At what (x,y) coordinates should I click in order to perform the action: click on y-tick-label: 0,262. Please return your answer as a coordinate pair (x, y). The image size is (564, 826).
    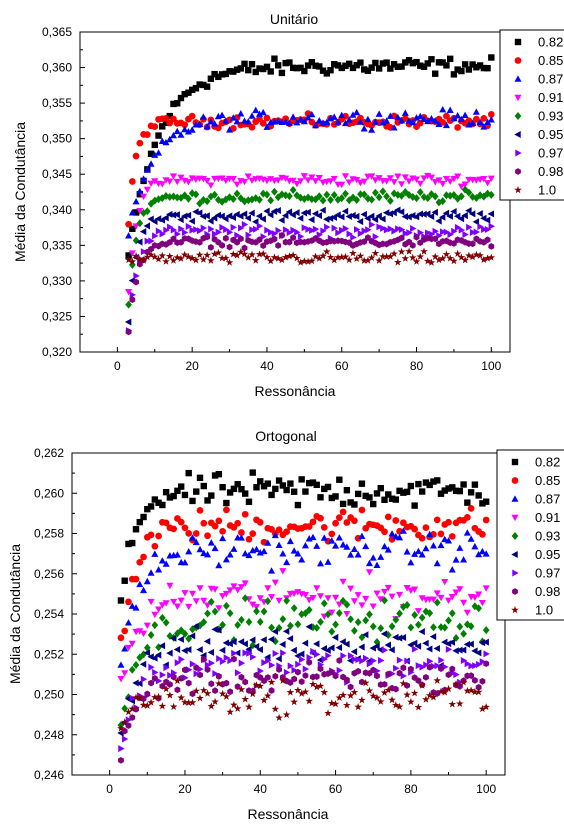
    Looking at the image, I should click on (49, 453).